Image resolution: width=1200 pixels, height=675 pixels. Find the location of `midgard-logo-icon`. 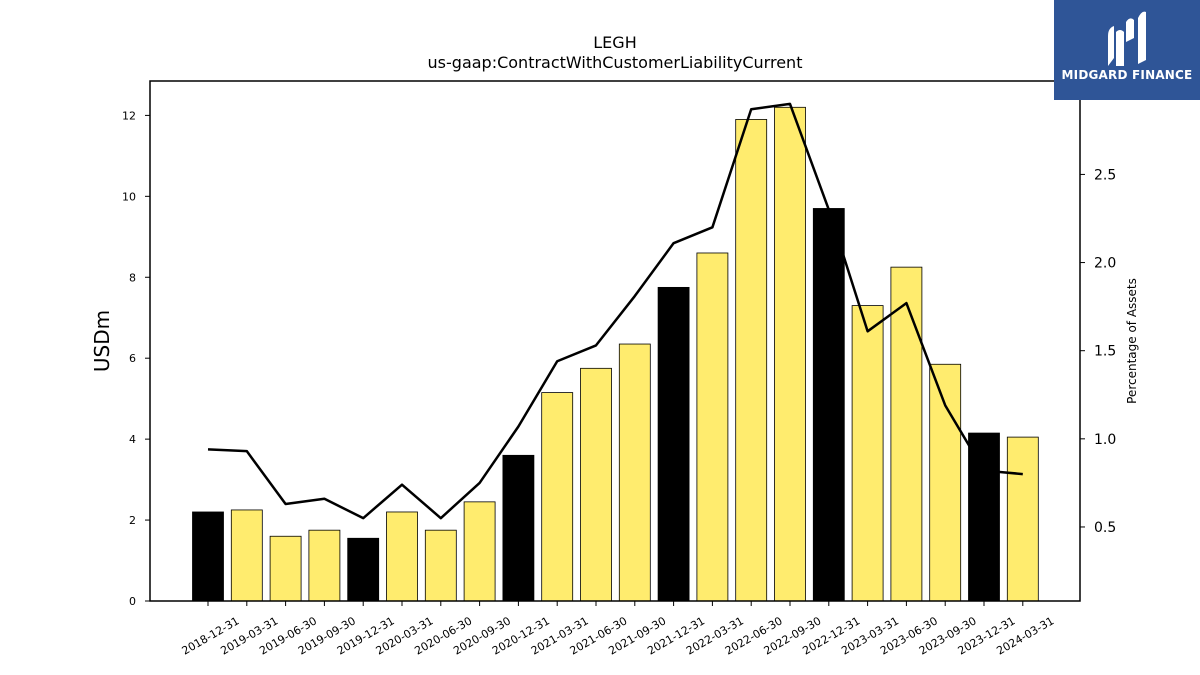

midgard-logo-icon is located at coordinates (1127, 38).